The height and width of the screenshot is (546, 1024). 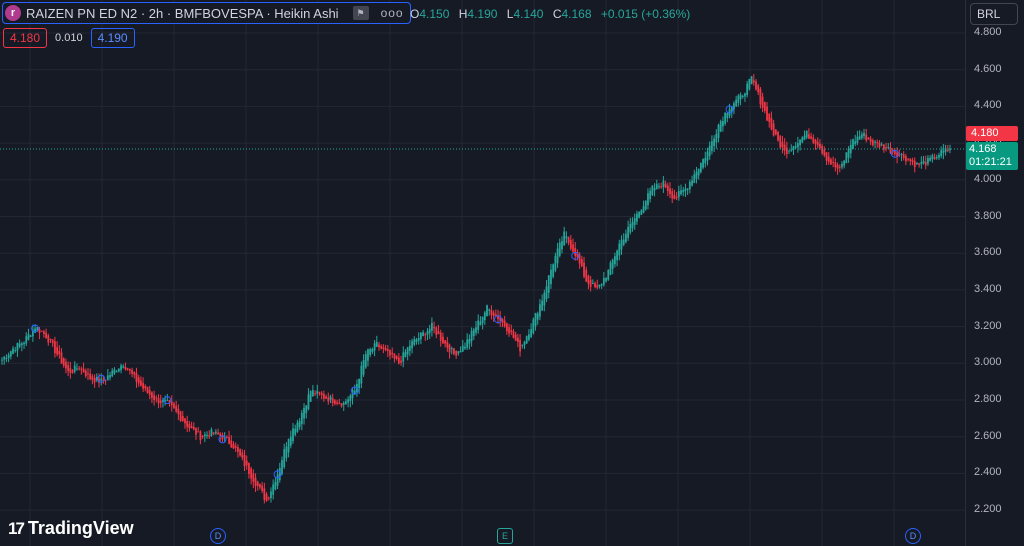 I want to click on tradingview-logo-text: TradingView, so click(x=80, y=528).